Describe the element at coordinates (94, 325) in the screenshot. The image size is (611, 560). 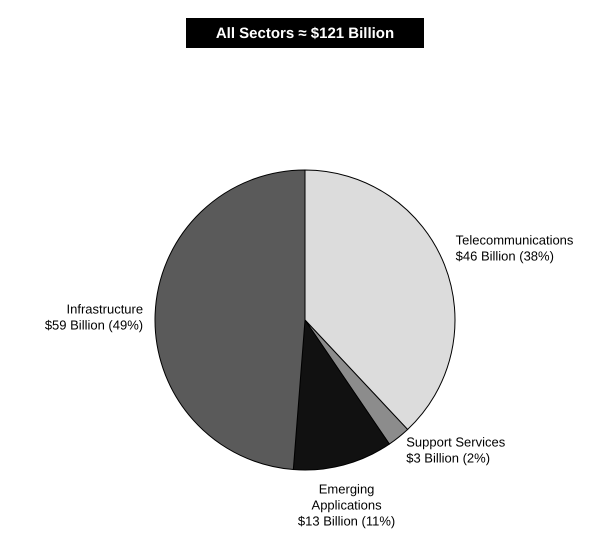
I see `data-label: $59 Billion (49%)` at that location.